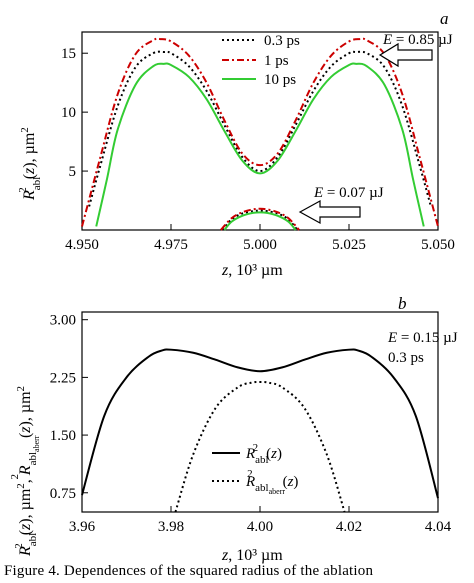 This screenshot has width=474, height=583. I want to click on x-tick-label: 4.950, so click(82, 245).